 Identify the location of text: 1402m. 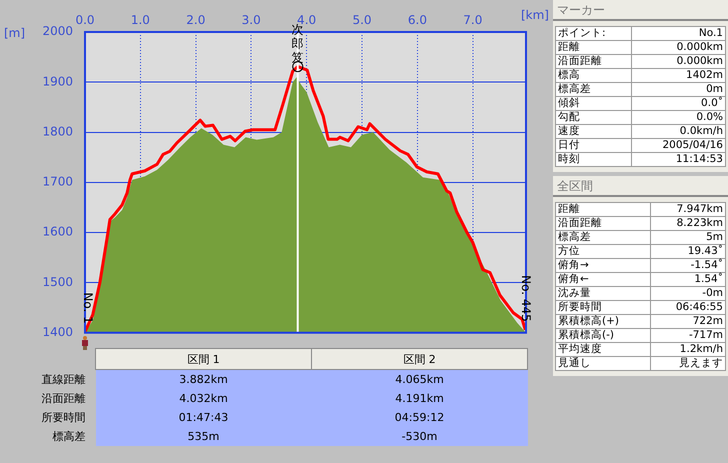
(678, 75).